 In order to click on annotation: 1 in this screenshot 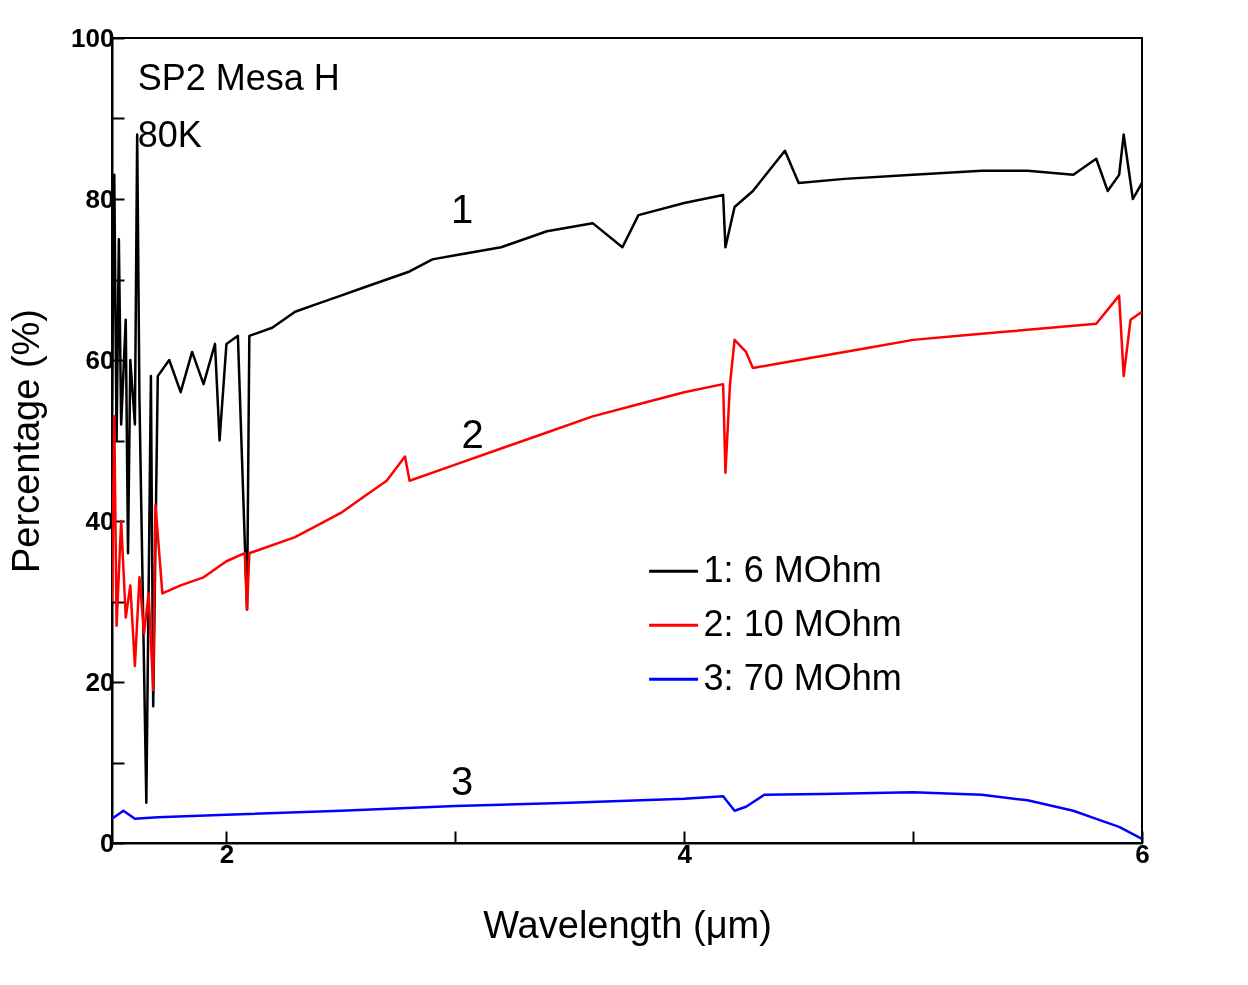, I will do `click(462, 208)`.